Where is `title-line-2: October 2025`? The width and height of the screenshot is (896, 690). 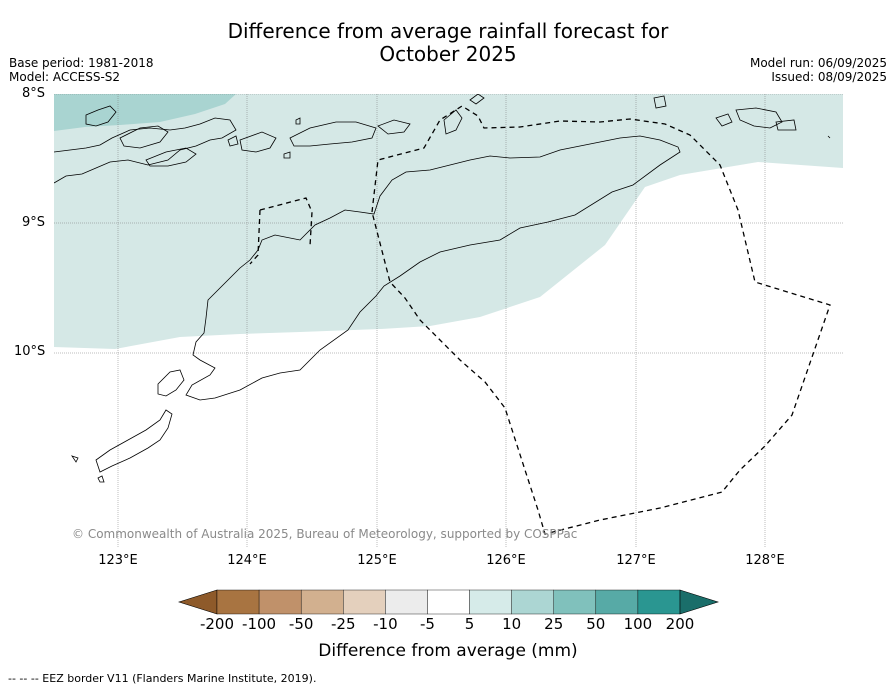 title-line-2: October 2025 is located at coordinates (448, 54).